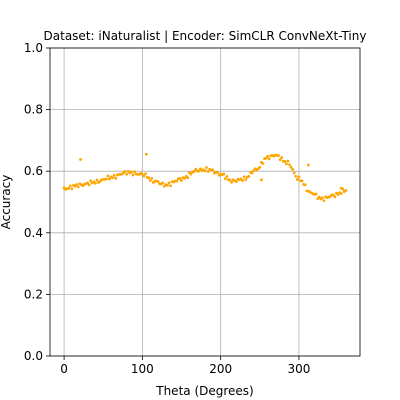 This screenshot has width=400, height=400. I want to click on y-tick-label: 0.8, so click(33, 110).